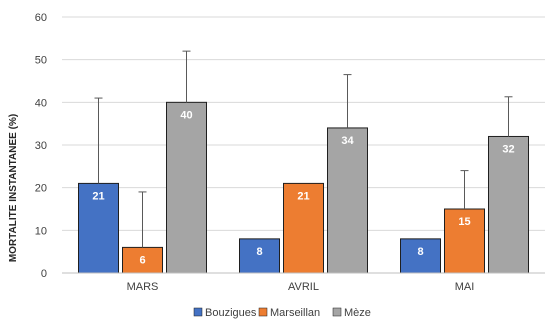 The height and width of the screenshot is (320, 550). Describe the element at coordinates (186, 115) in the screenshot. I see `data-label: 40` at that location.